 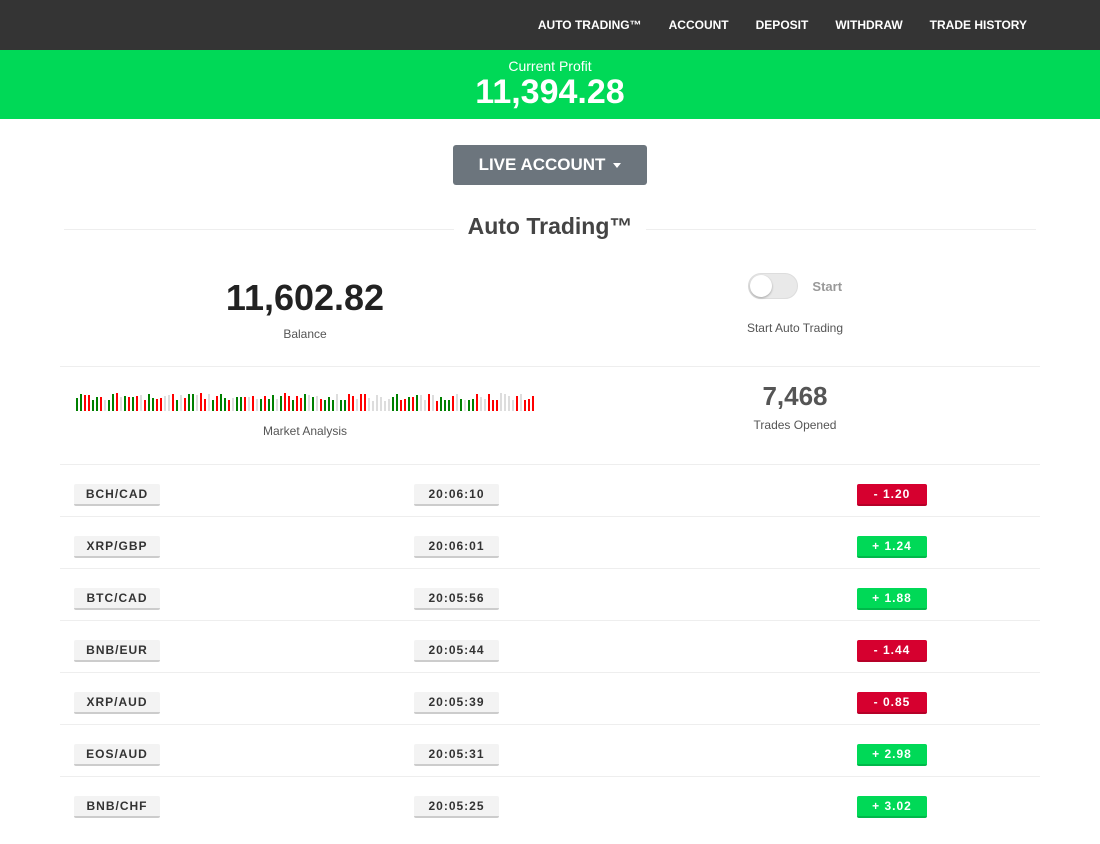 I want to click on toggle-label: Start, so click(x=827, y=286).